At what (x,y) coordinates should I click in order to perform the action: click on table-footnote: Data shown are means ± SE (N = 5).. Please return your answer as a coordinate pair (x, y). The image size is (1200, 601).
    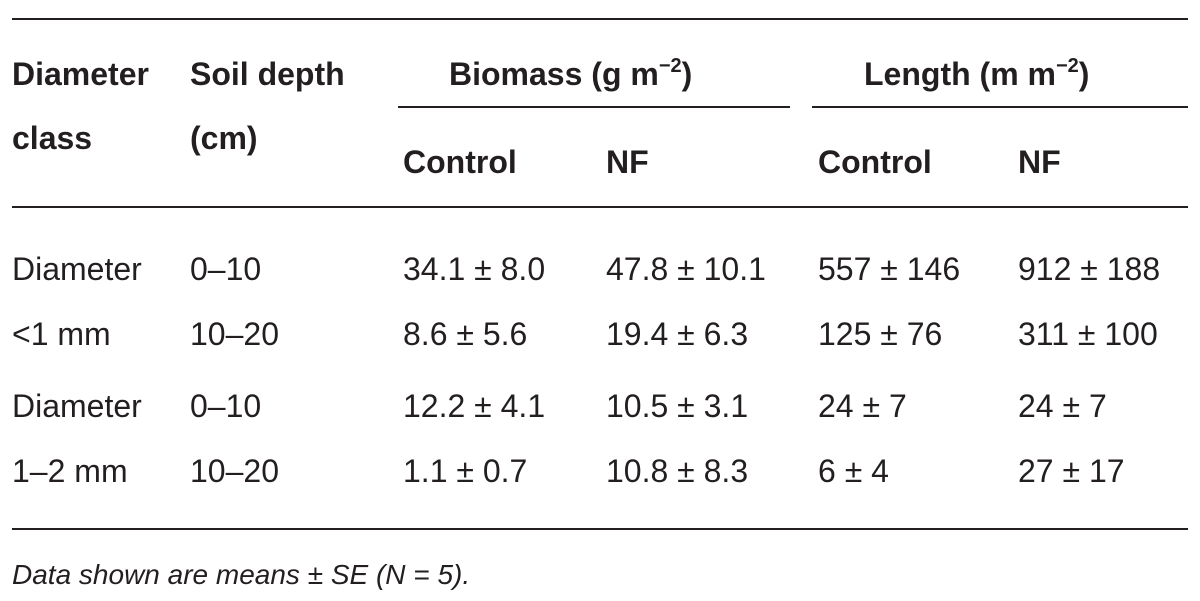
    Looking at the image, I should click on (241, 574).